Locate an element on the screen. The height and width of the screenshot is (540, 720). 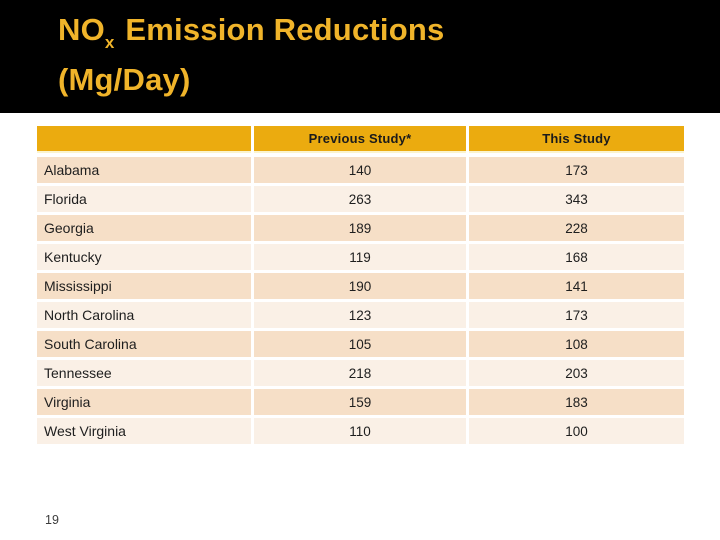
column-header-state is located at coordinates (144, 139).